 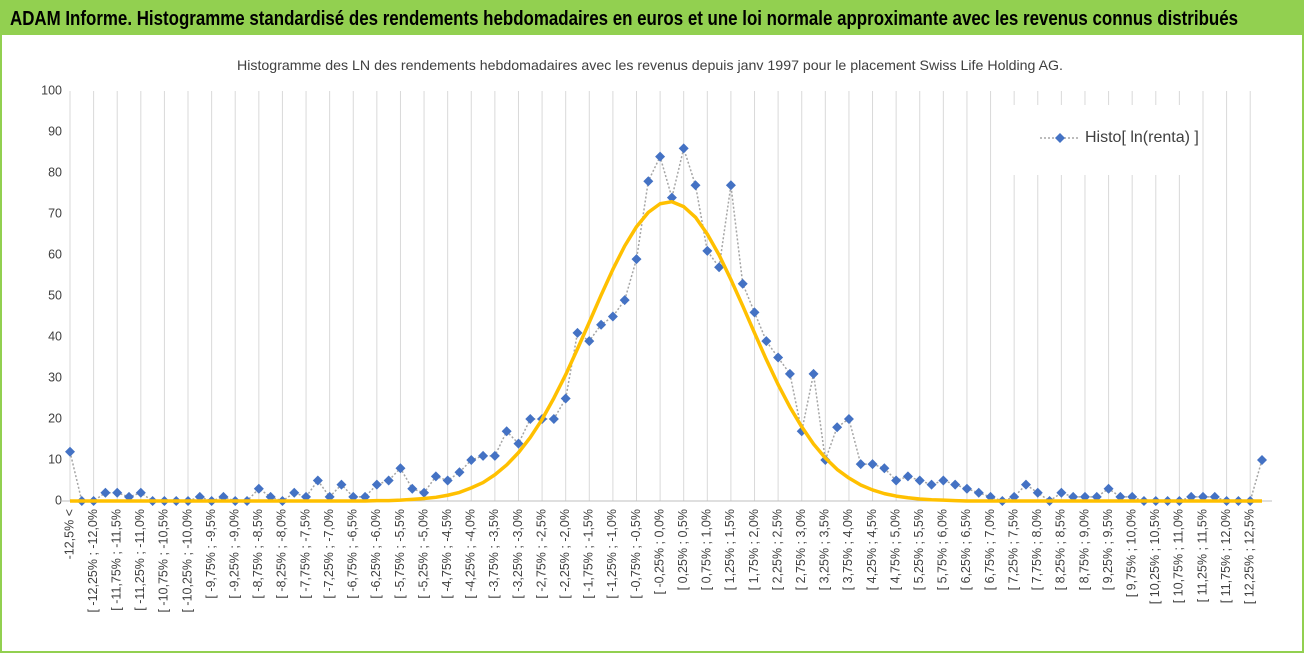 What do you see at coordinates (55, 336) in the screenshot?
I see `y-tick-label: 40` at bounding box center [55, 336].